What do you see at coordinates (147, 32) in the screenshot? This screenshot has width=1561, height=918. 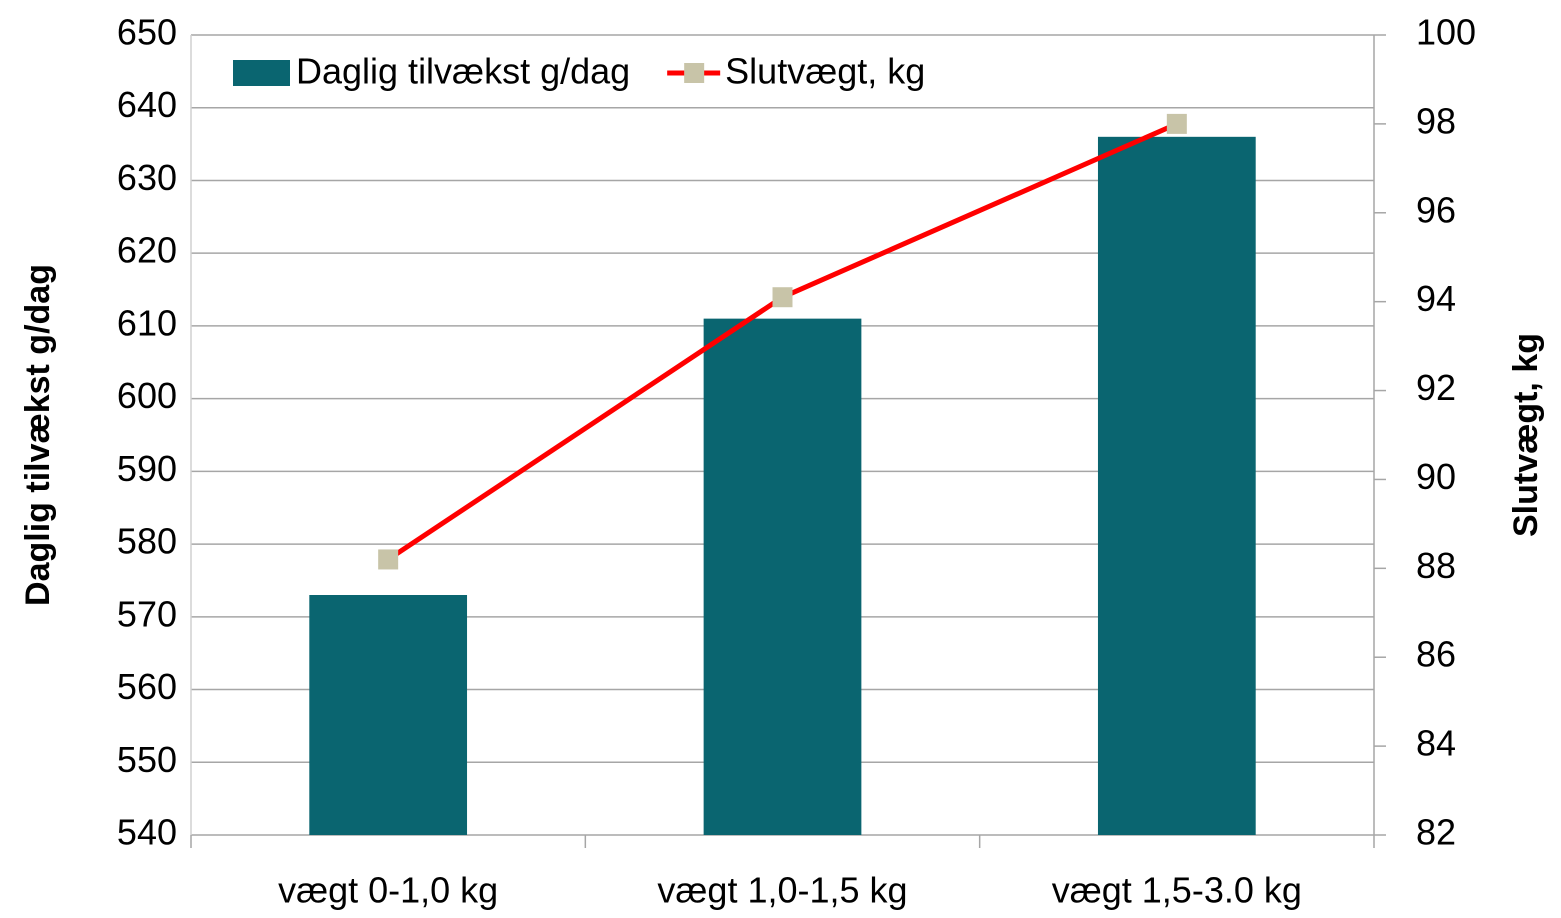 I see `y-tick-label: 650` at bounding box center [147, 32].